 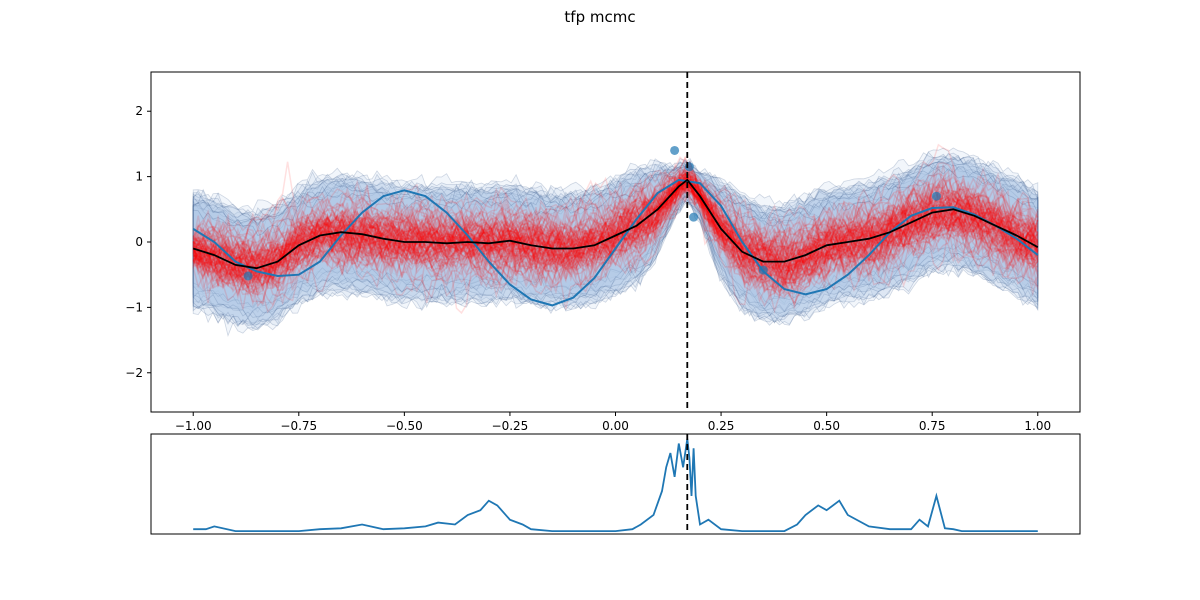 What do you see at coordinates (615, 426) in the screenshot?
I see `x-tick-label: 0.00` at bounding box center [615, 426].